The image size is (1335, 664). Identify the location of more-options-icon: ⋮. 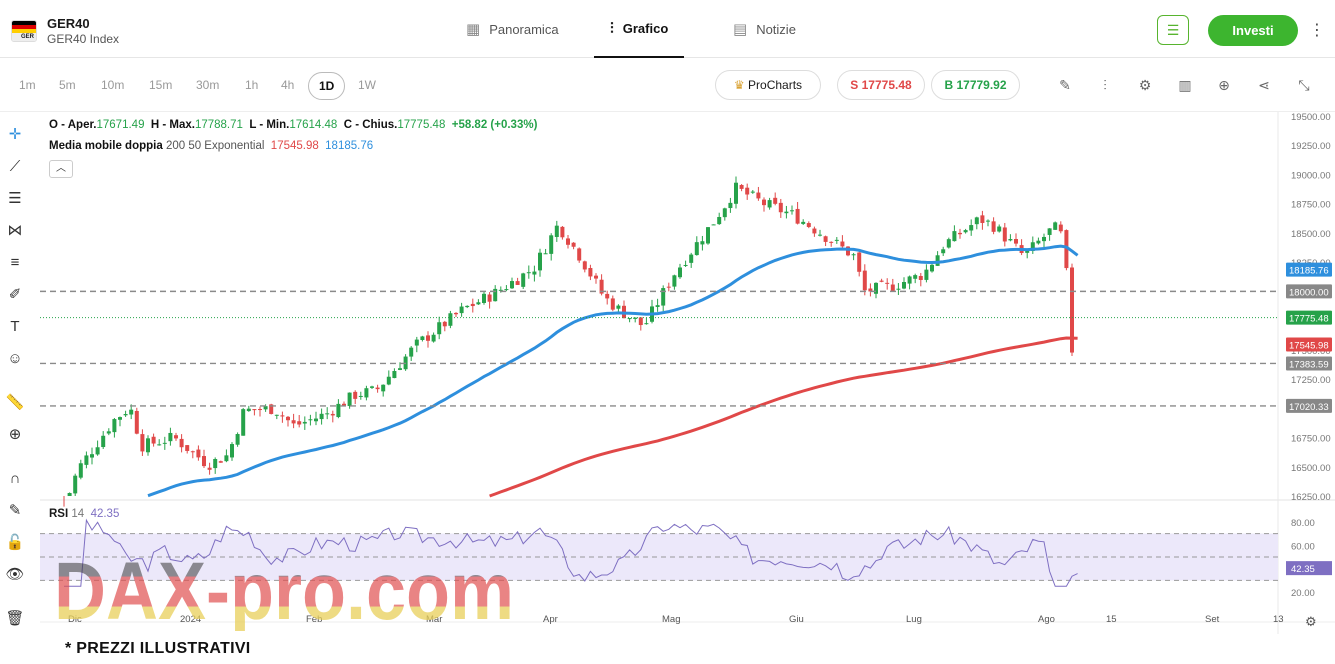
(1317, 30).